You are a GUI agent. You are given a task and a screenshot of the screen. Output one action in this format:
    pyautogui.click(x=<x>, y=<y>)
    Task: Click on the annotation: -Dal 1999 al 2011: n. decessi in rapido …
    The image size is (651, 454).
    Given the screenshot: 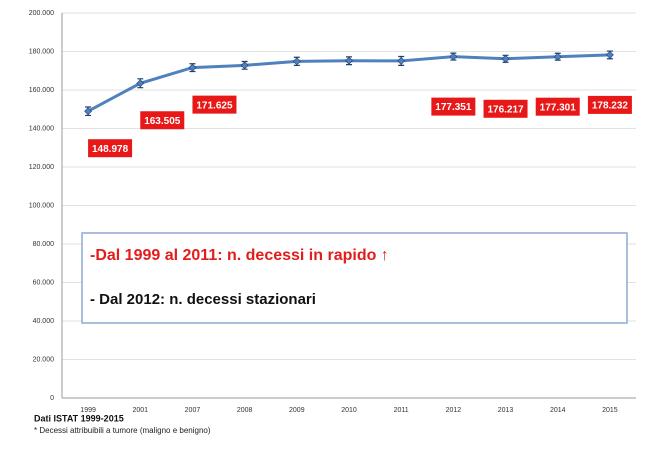 What is the action you would take?
    pyautogui.click(x=239, y=255)
    